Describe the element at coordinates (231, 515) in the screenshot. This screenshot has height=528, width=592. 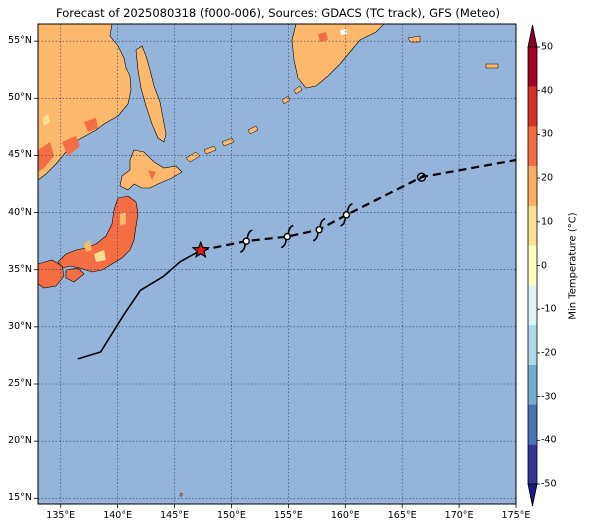
I see `lon-tick-label: 150°E` at that location.